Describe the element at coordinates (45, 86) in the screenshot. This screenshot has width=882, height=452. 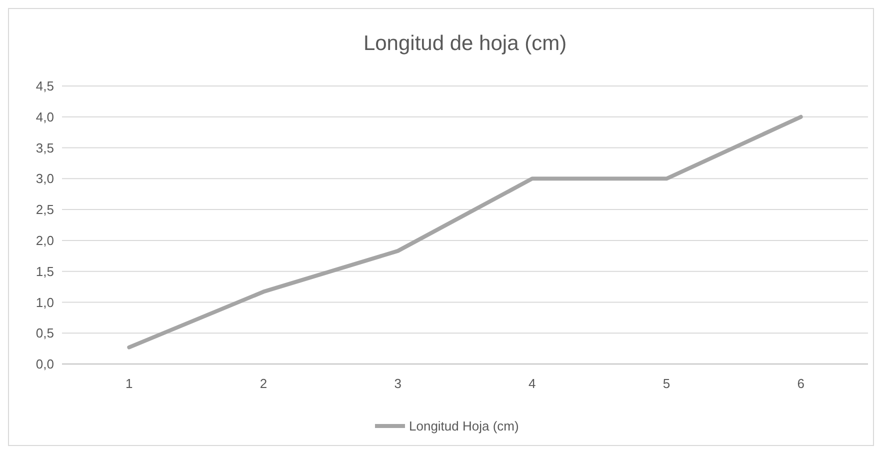
I see `y-tick-label: 4,5` at that location.